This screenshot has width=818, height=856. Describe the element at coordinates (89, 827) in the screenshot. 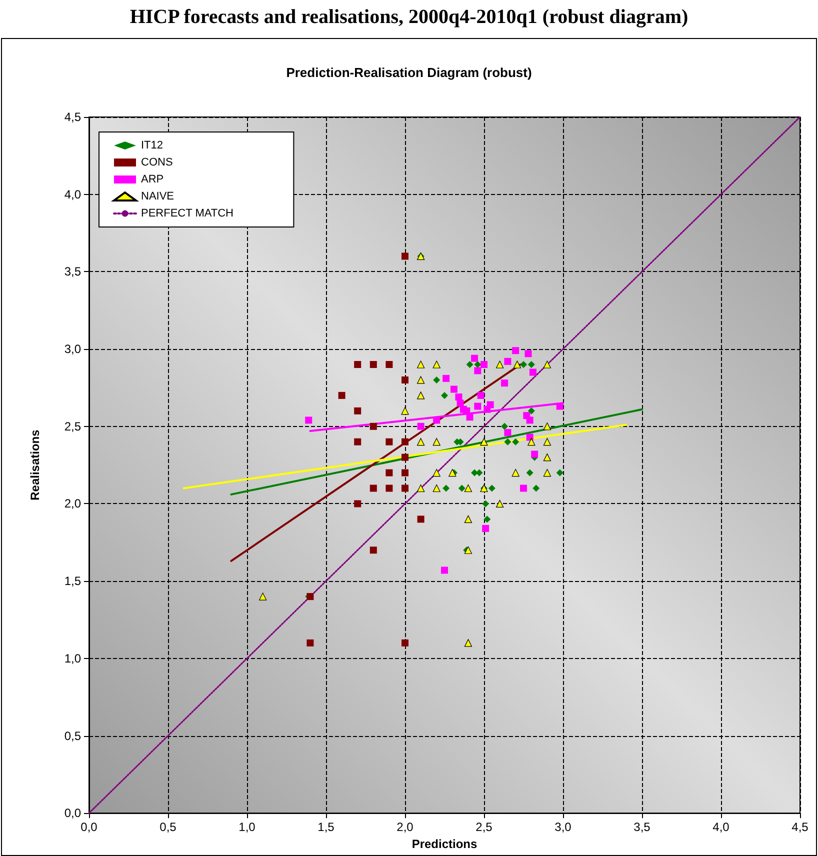

I see `x-tick-label: 0,0` at that location.